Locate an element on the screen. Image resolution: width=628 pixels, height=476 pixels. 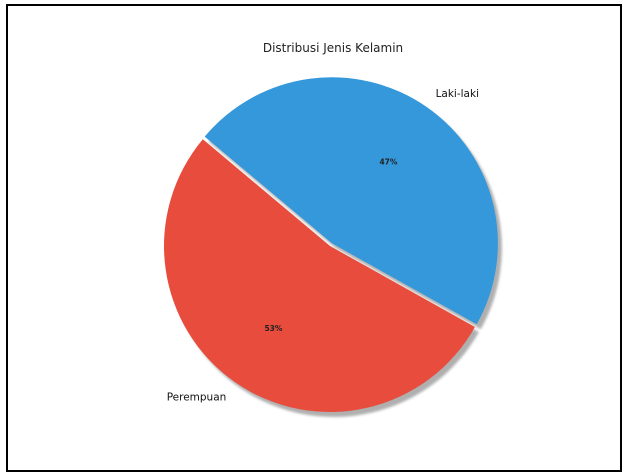
slice-label-perempuan: Perempuan is located at coordinates (197, 397).